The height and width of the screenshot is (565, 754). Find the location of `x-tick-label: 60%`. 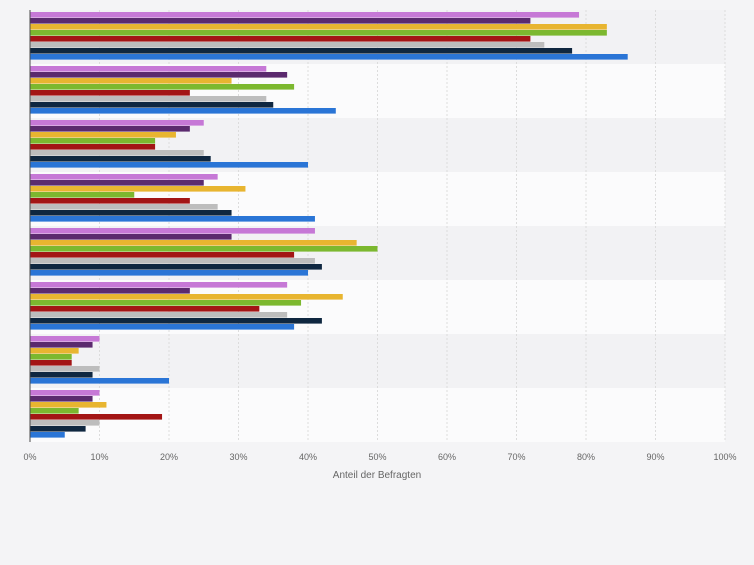

x-tick-label: 60% is located at coordinates (447, 457).